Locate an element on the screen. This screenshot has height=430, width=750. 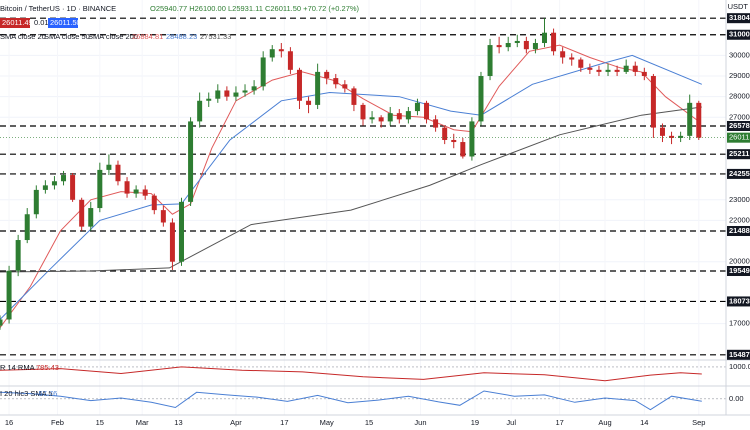
x-tick-label: 17 is located at coordinates (559, 422).